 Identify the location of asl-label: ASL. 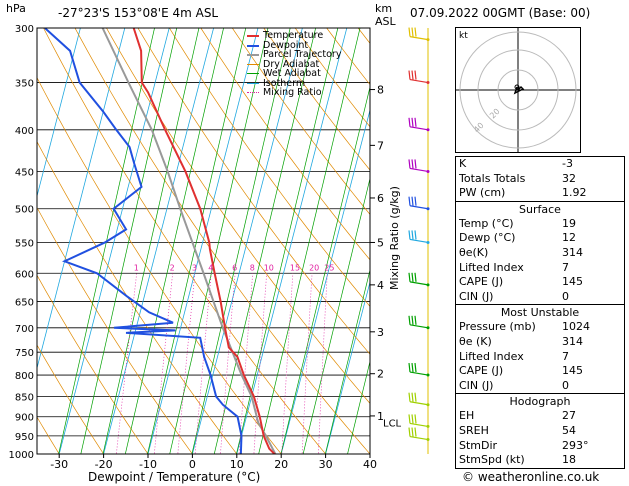
(385, 21).